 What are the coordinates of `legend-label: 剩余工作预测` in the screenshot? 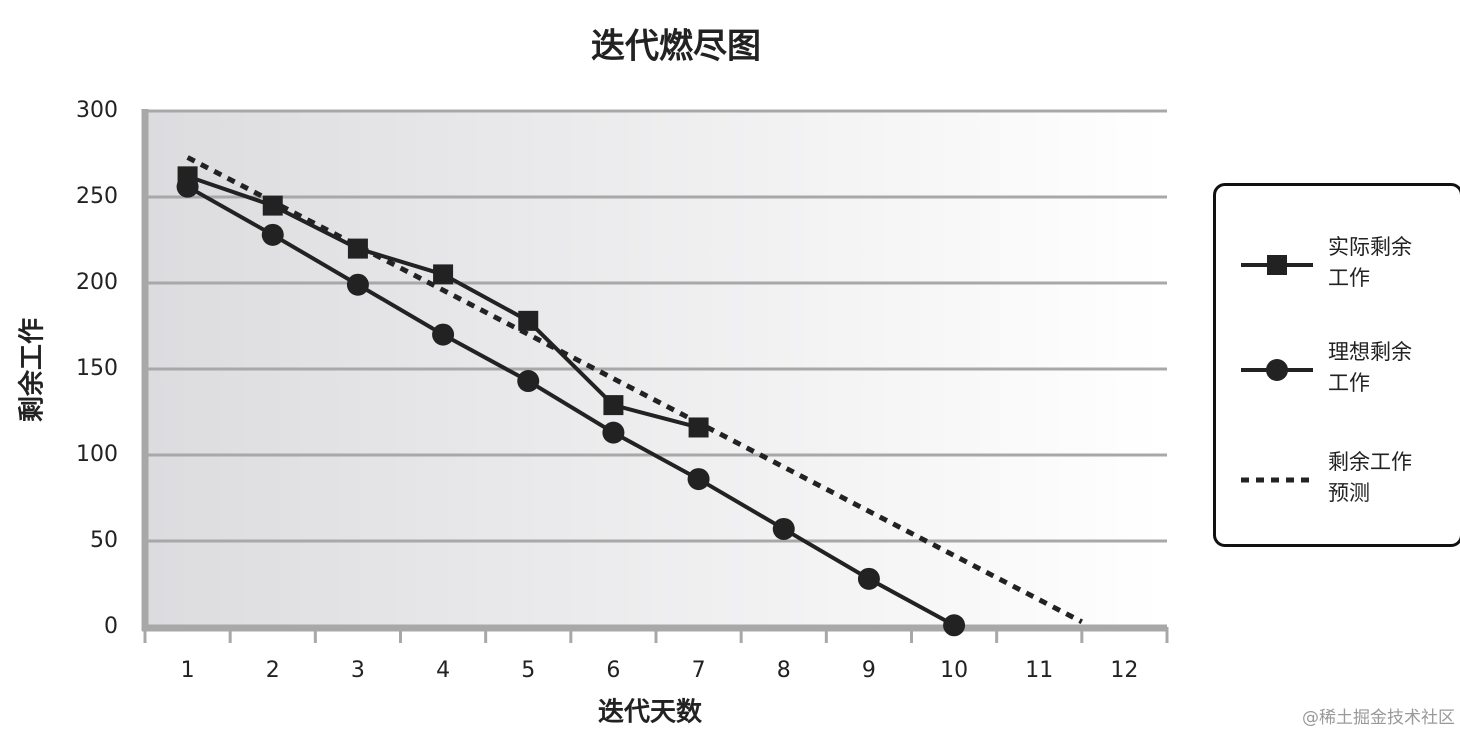 It's located at (1370, 477).